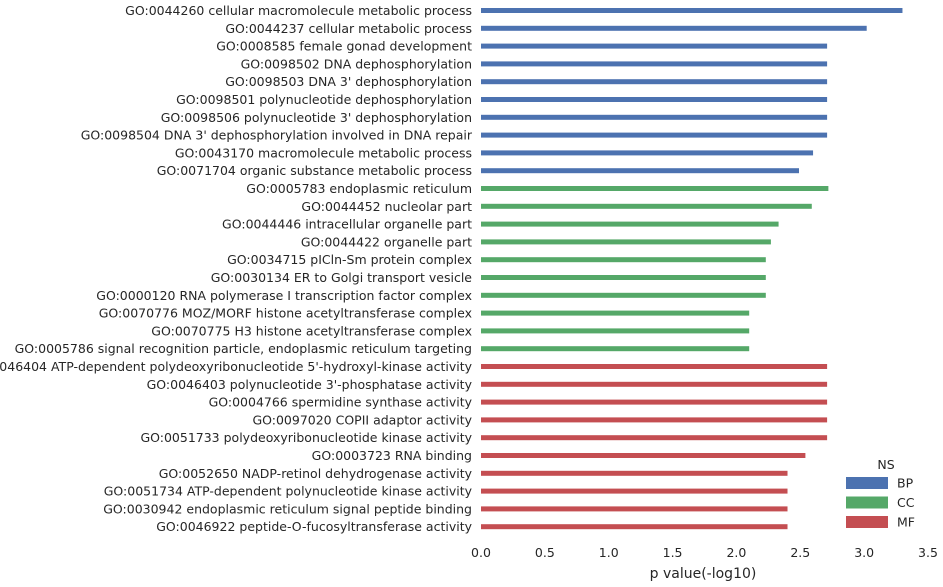 This screenshot has width=943, height=587. Describe the element at coordinates (342, 277) in the screenshot. I see `bar-label: GO:0030134 ER to Golgi transport vesicle` at that location.